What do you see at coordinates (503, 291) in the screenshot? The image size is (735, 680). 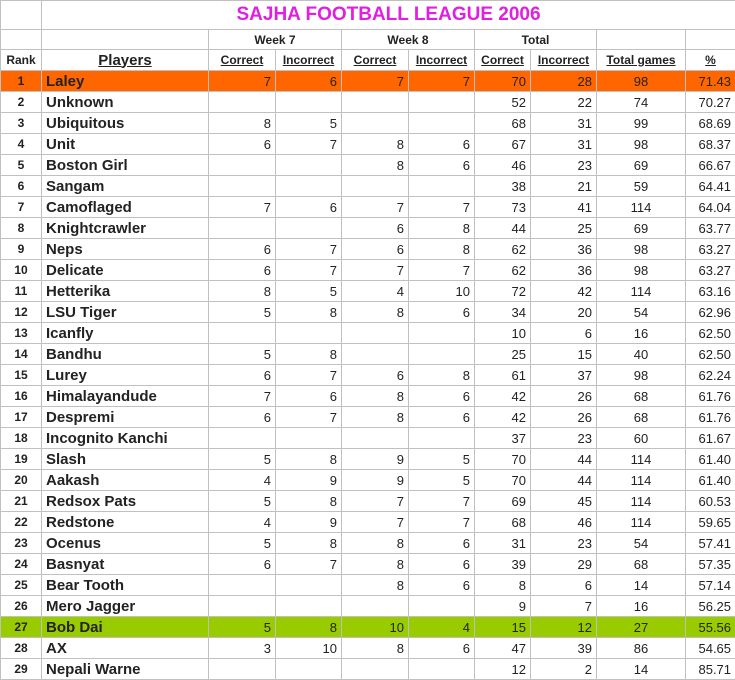 I see `total-correct-cell: 72` at bounding box center [503, 291].